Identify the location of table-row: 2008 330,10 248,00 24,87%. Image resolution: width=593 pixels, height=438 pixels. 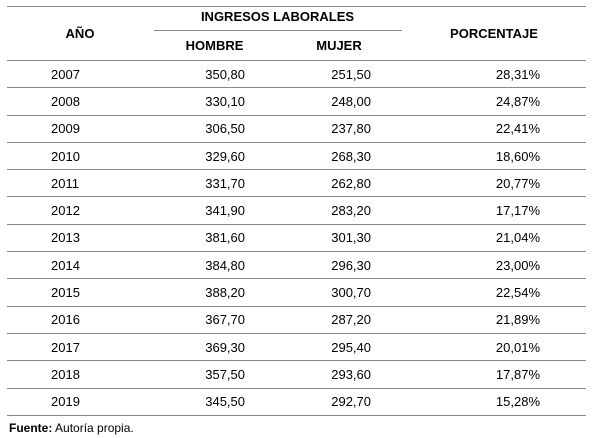
(296, 101).